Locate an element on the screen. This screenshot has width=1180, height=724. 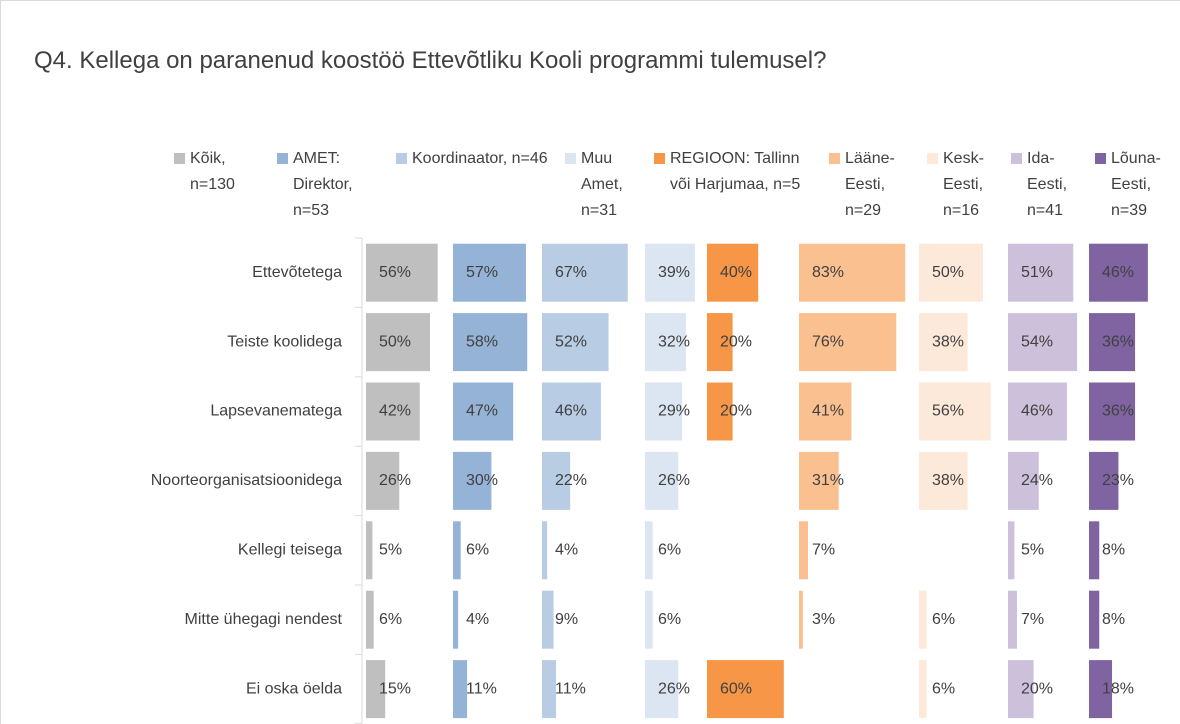
legend-item: Lääne-Eesti, n=29 is located at coordinates (866, 185).